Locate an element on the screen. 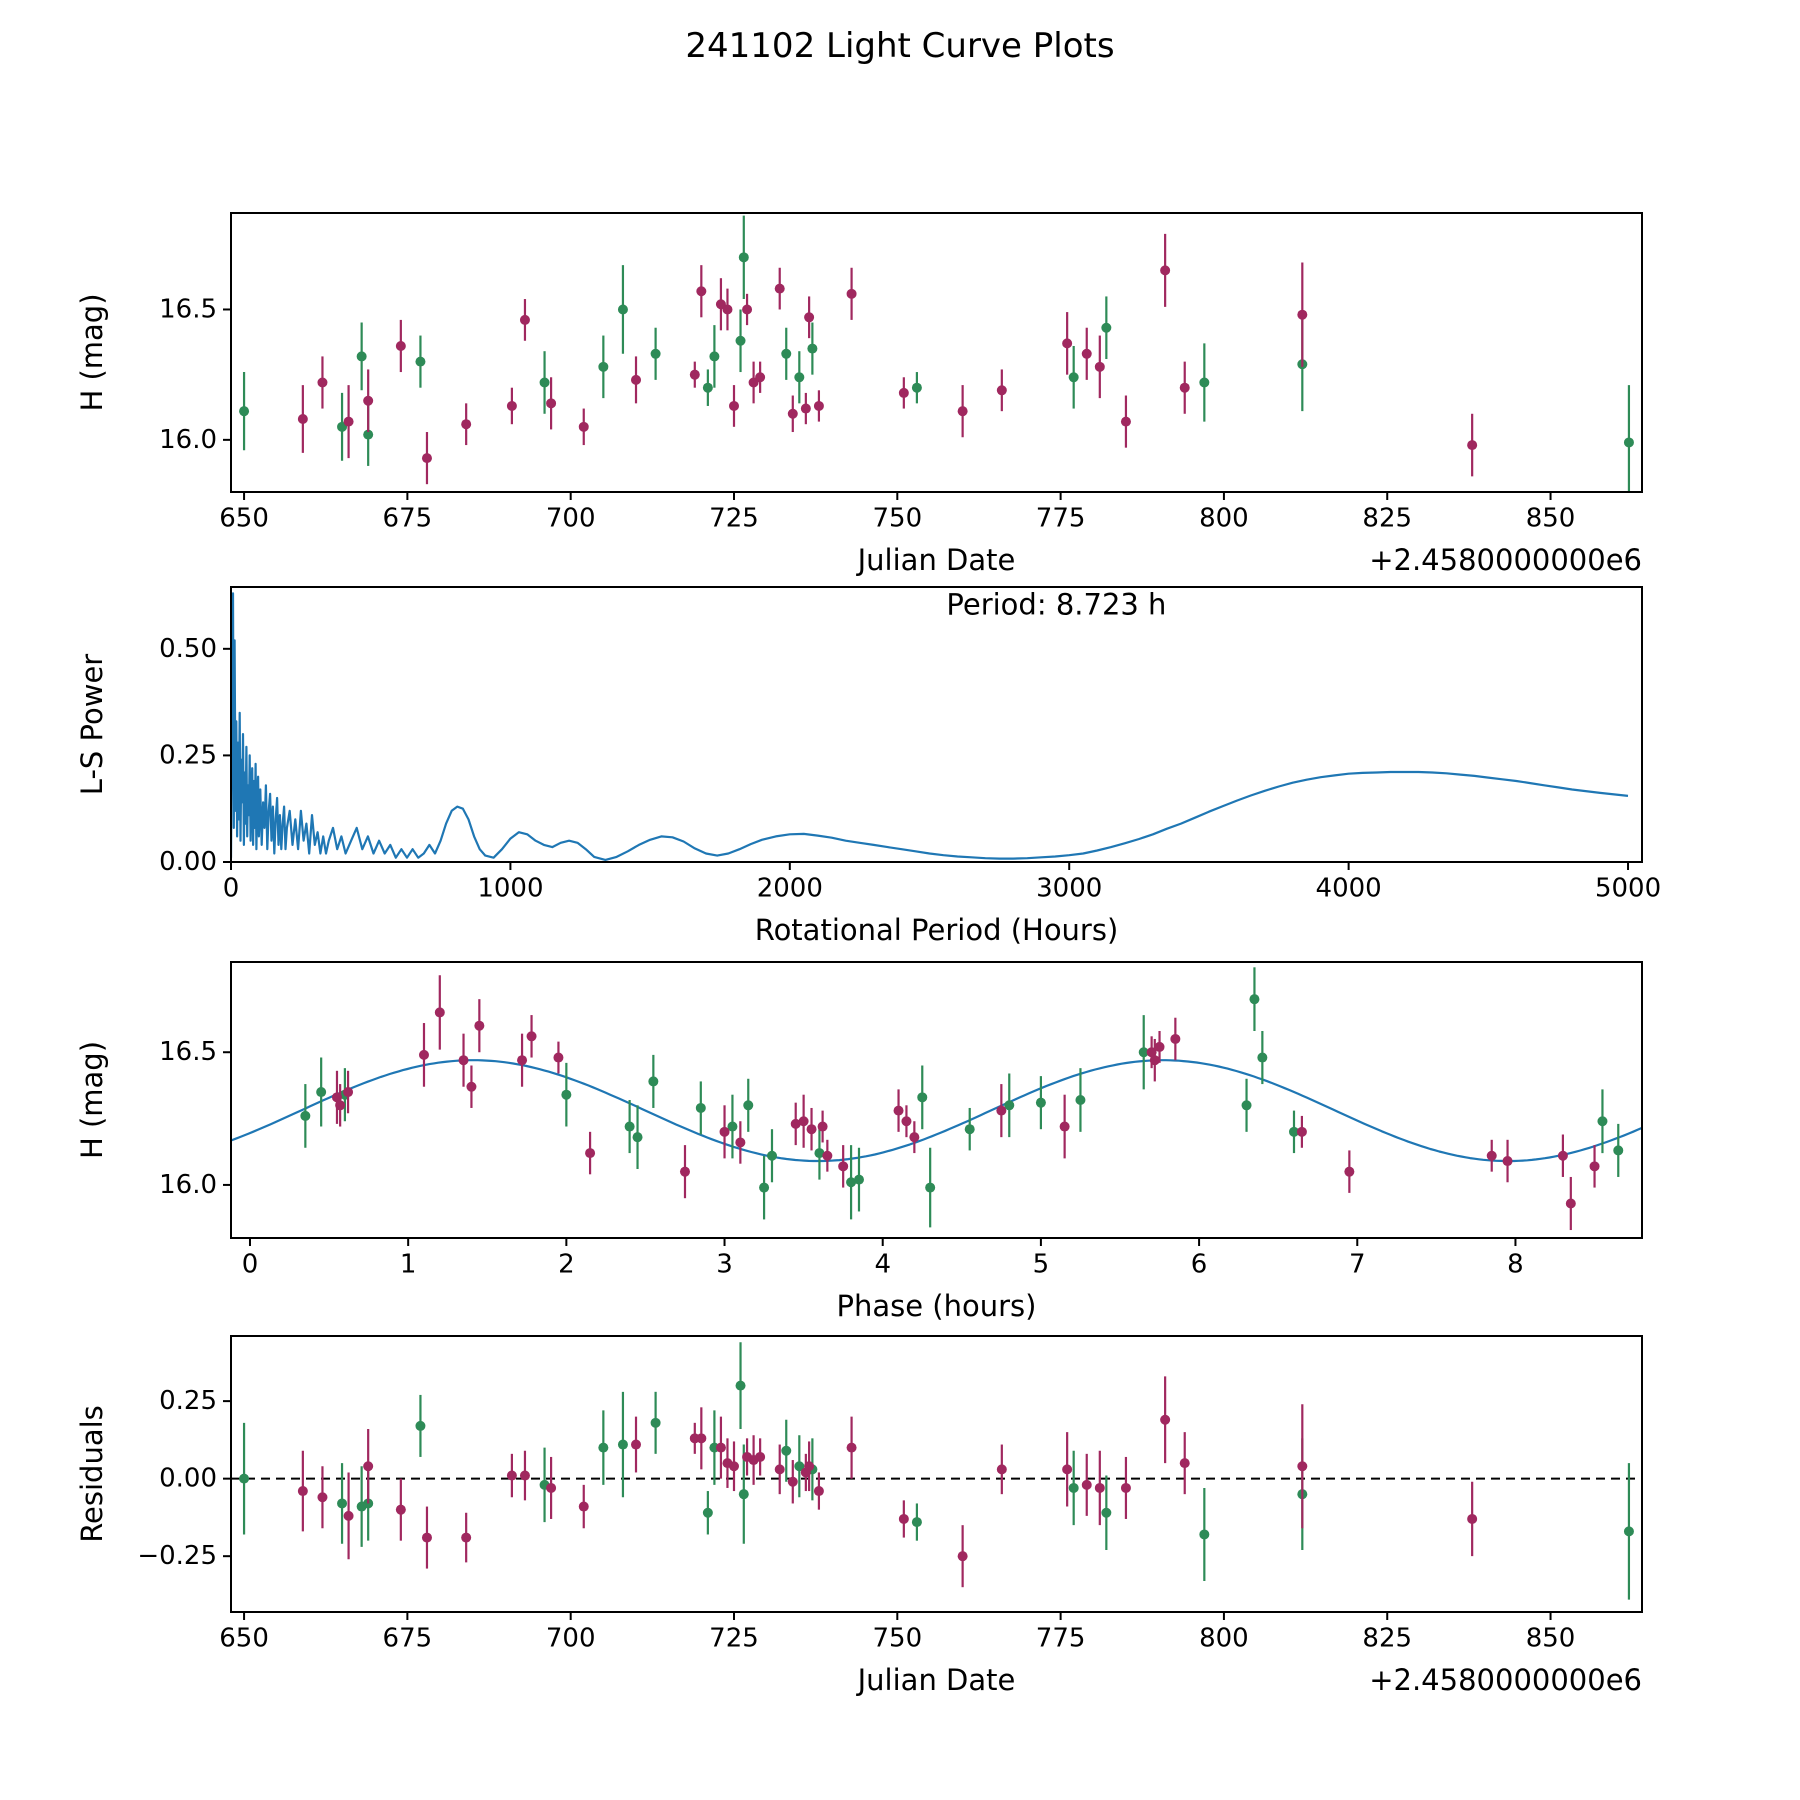 Image resolution: width=1800 pixels, height=1800 pixels. x-tick-label: 5 is located at coordinates (1041, 1264).